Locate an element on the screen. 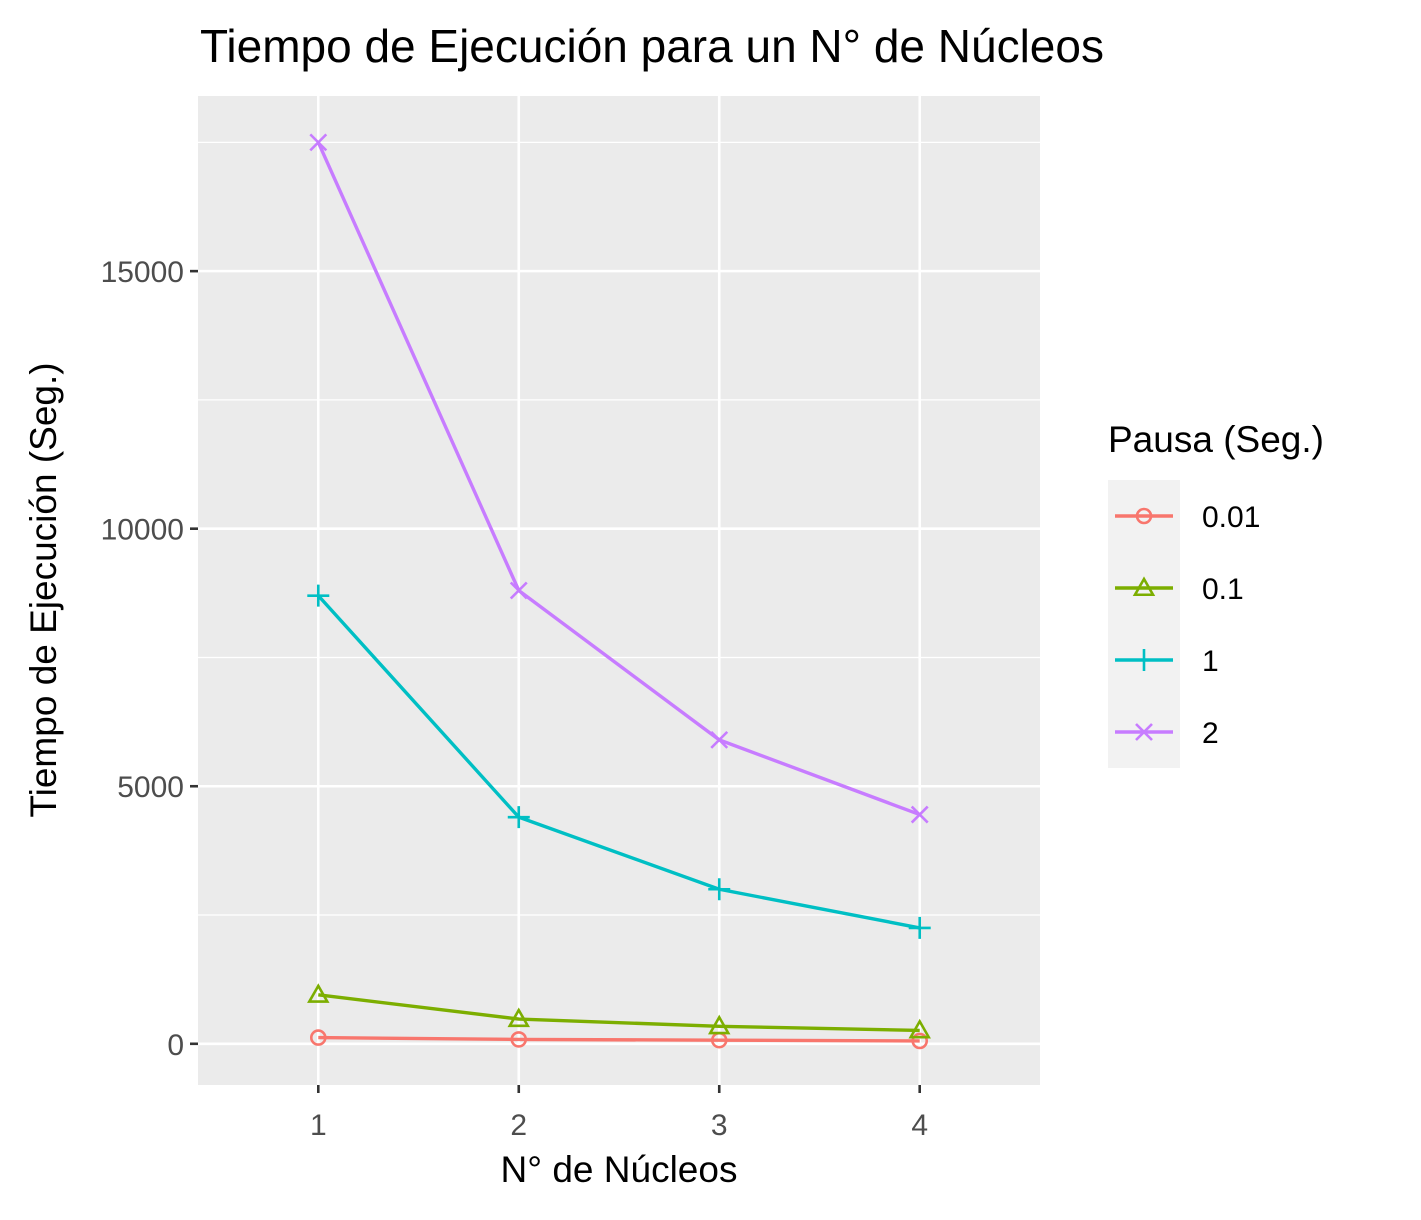  x-tick-label: 3 is located at coordinates (719, 1125).